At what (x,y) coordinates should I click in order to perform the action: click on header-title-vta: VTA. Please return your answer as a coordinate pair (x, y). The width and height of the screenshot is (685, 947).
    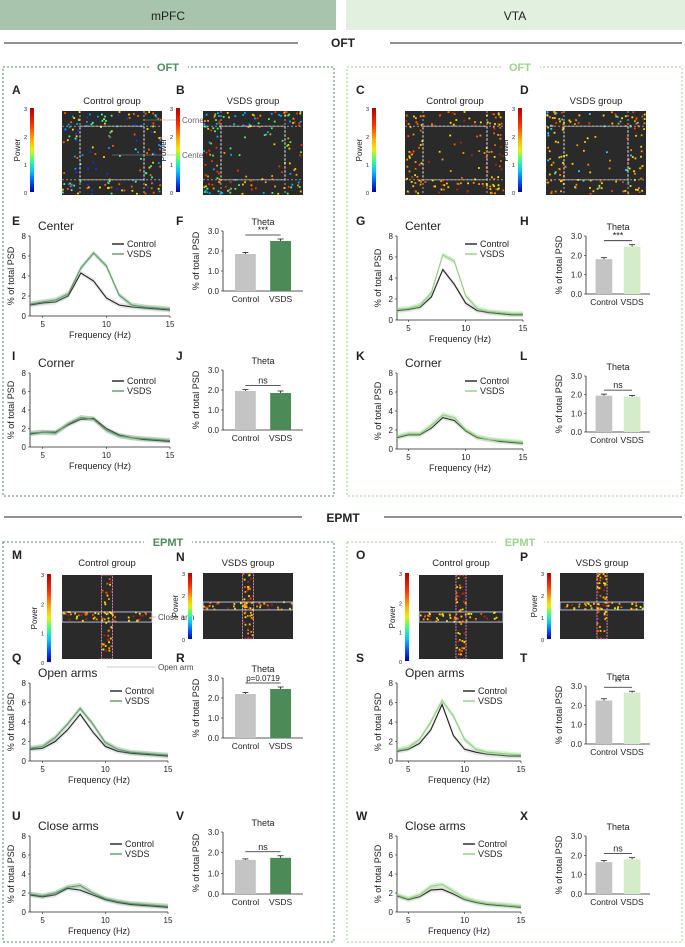
    Looking at the image, I should click on (515, 16).